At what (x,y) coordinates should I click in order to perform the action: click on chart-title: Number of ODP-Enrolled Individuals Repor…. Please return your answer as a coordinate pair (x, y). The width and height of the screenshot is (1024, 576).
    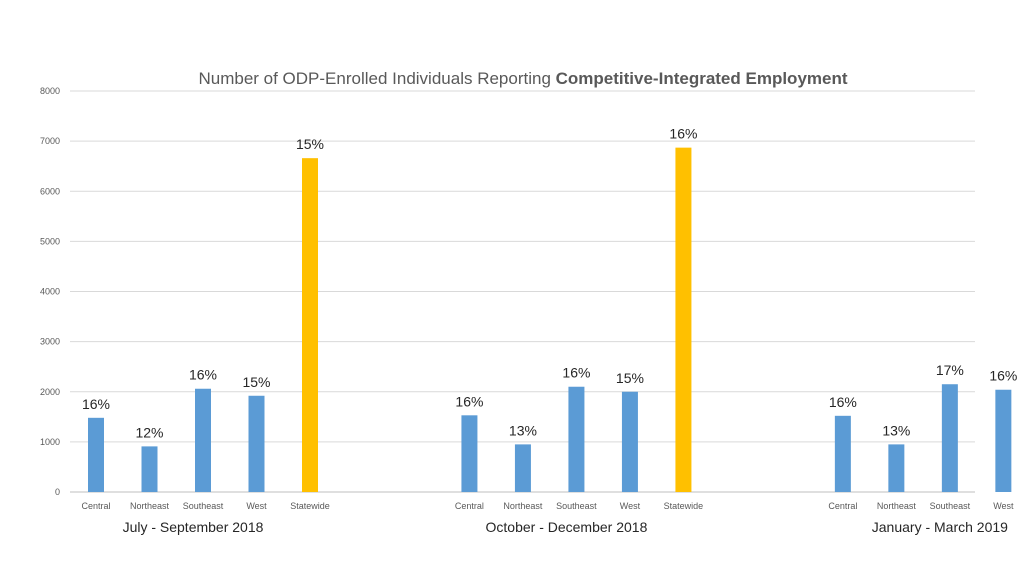
    Looking at the image, I should click on (522, 78).